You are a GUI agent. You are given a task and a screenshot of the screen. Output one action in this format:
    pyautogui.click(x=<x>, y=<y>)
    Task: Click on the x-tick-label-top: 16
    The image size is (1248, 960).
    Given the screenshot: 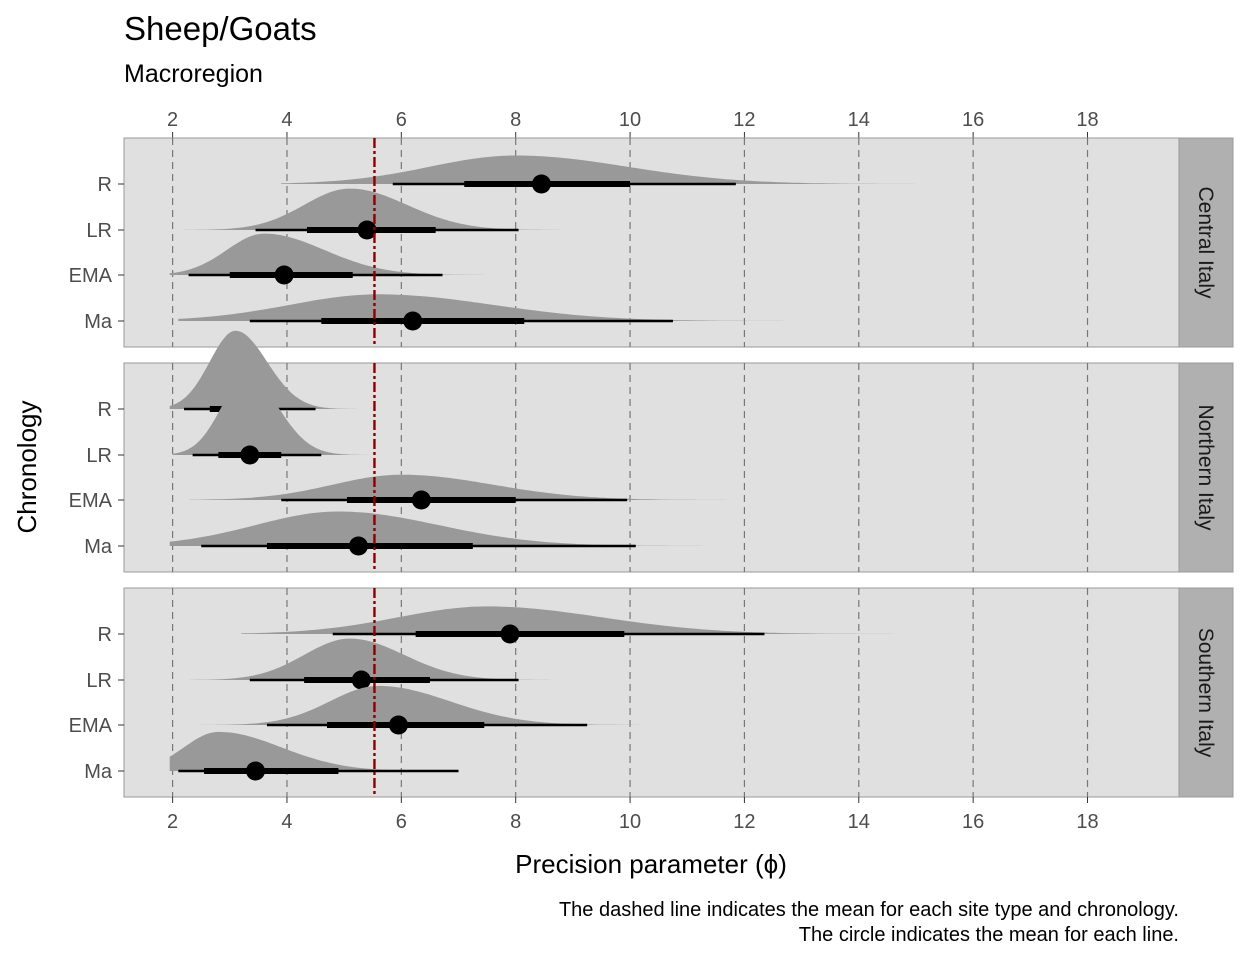 What is the action you would take?
    pyautogui.click(x=973, y=120)
    